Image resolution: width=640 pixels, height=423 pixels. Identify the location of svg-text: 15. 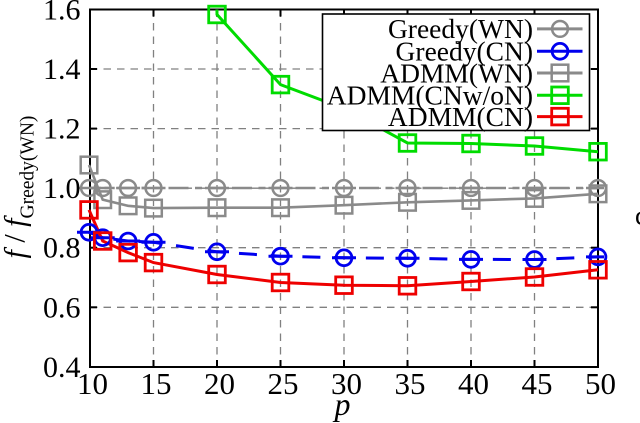
(156, 383).